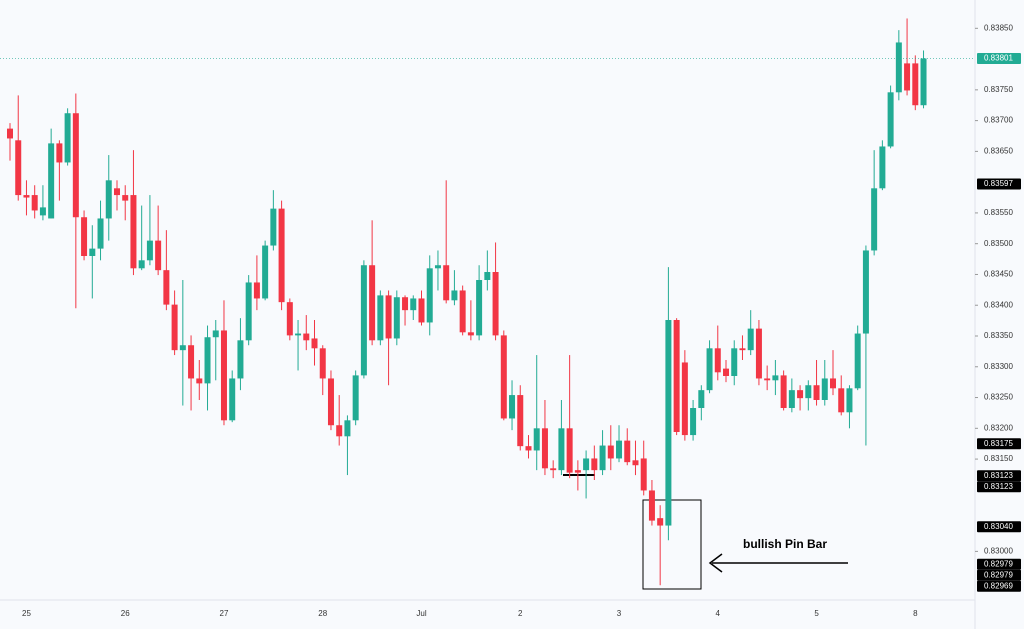 The width and height of the screenshot is (1024, 629). Describe the element at coordinates (998, 458) in the screenshot. I see `y-tick-label: 0.83150` at that location.